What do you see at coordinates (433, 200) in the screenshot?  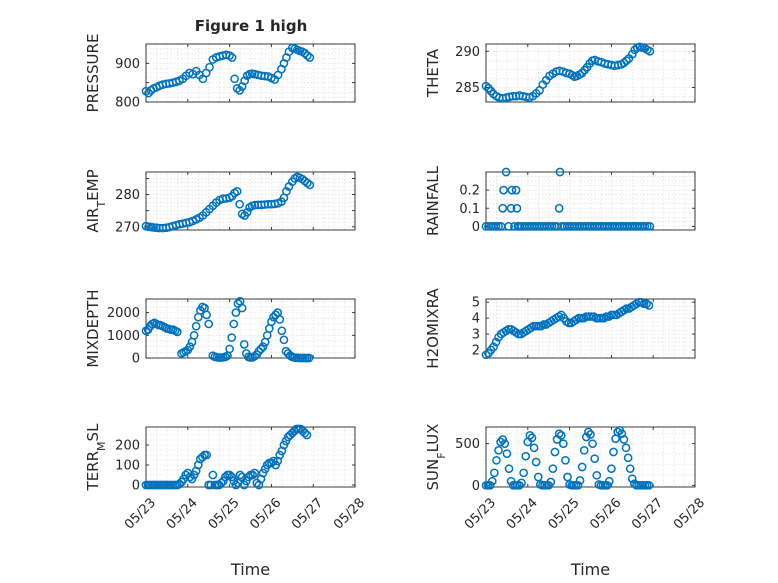 I see `y-axis-label: RAINFALL` at bounding box center [433, 200].